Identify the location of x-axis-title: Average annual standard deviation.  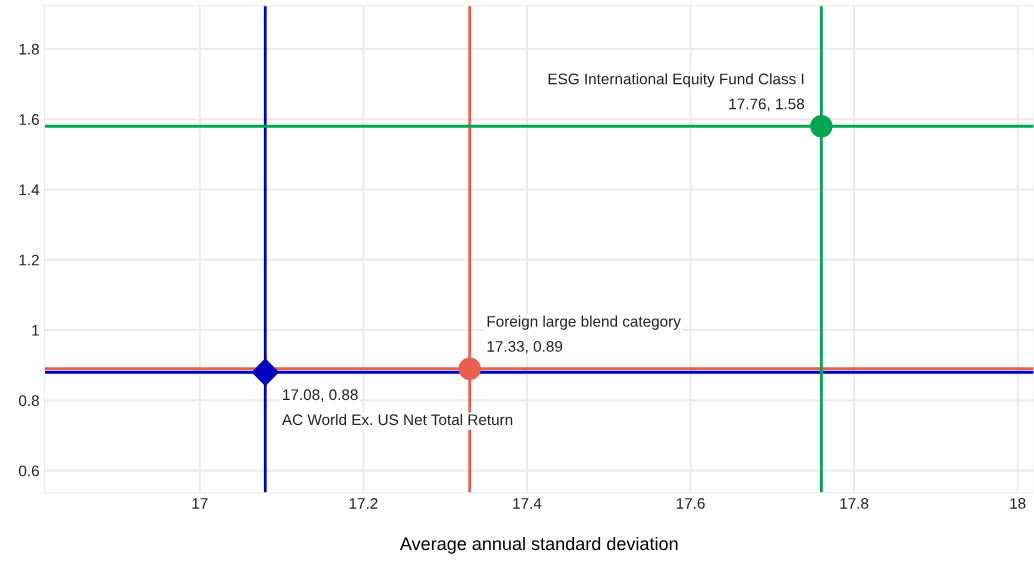
(538, 545).